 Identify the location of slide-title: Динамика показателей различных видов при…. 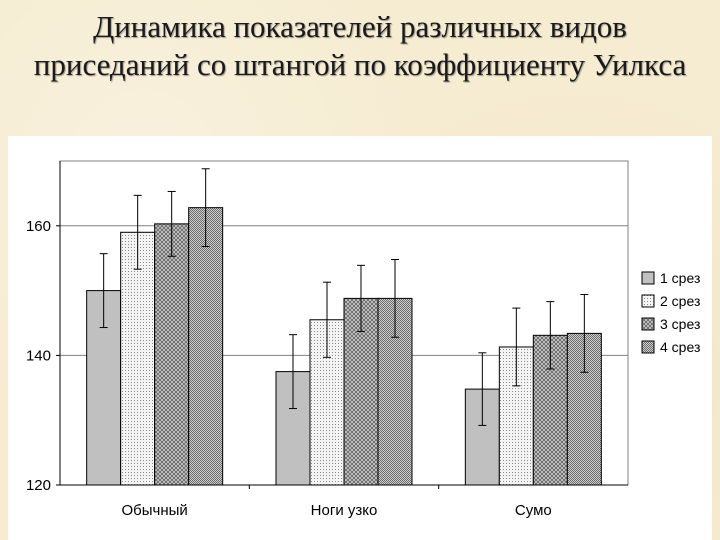
(360, 45).